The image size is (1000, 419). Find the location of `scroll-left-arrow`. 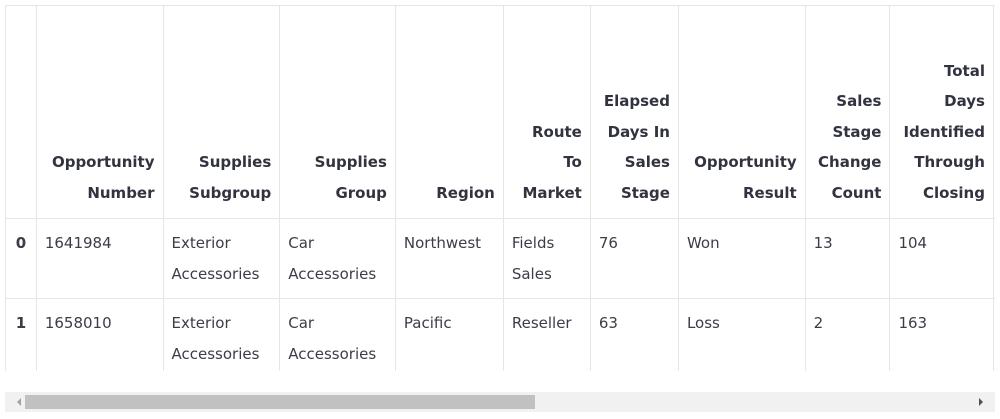

scroll-left-arrow is located at coordinates (19, 402).